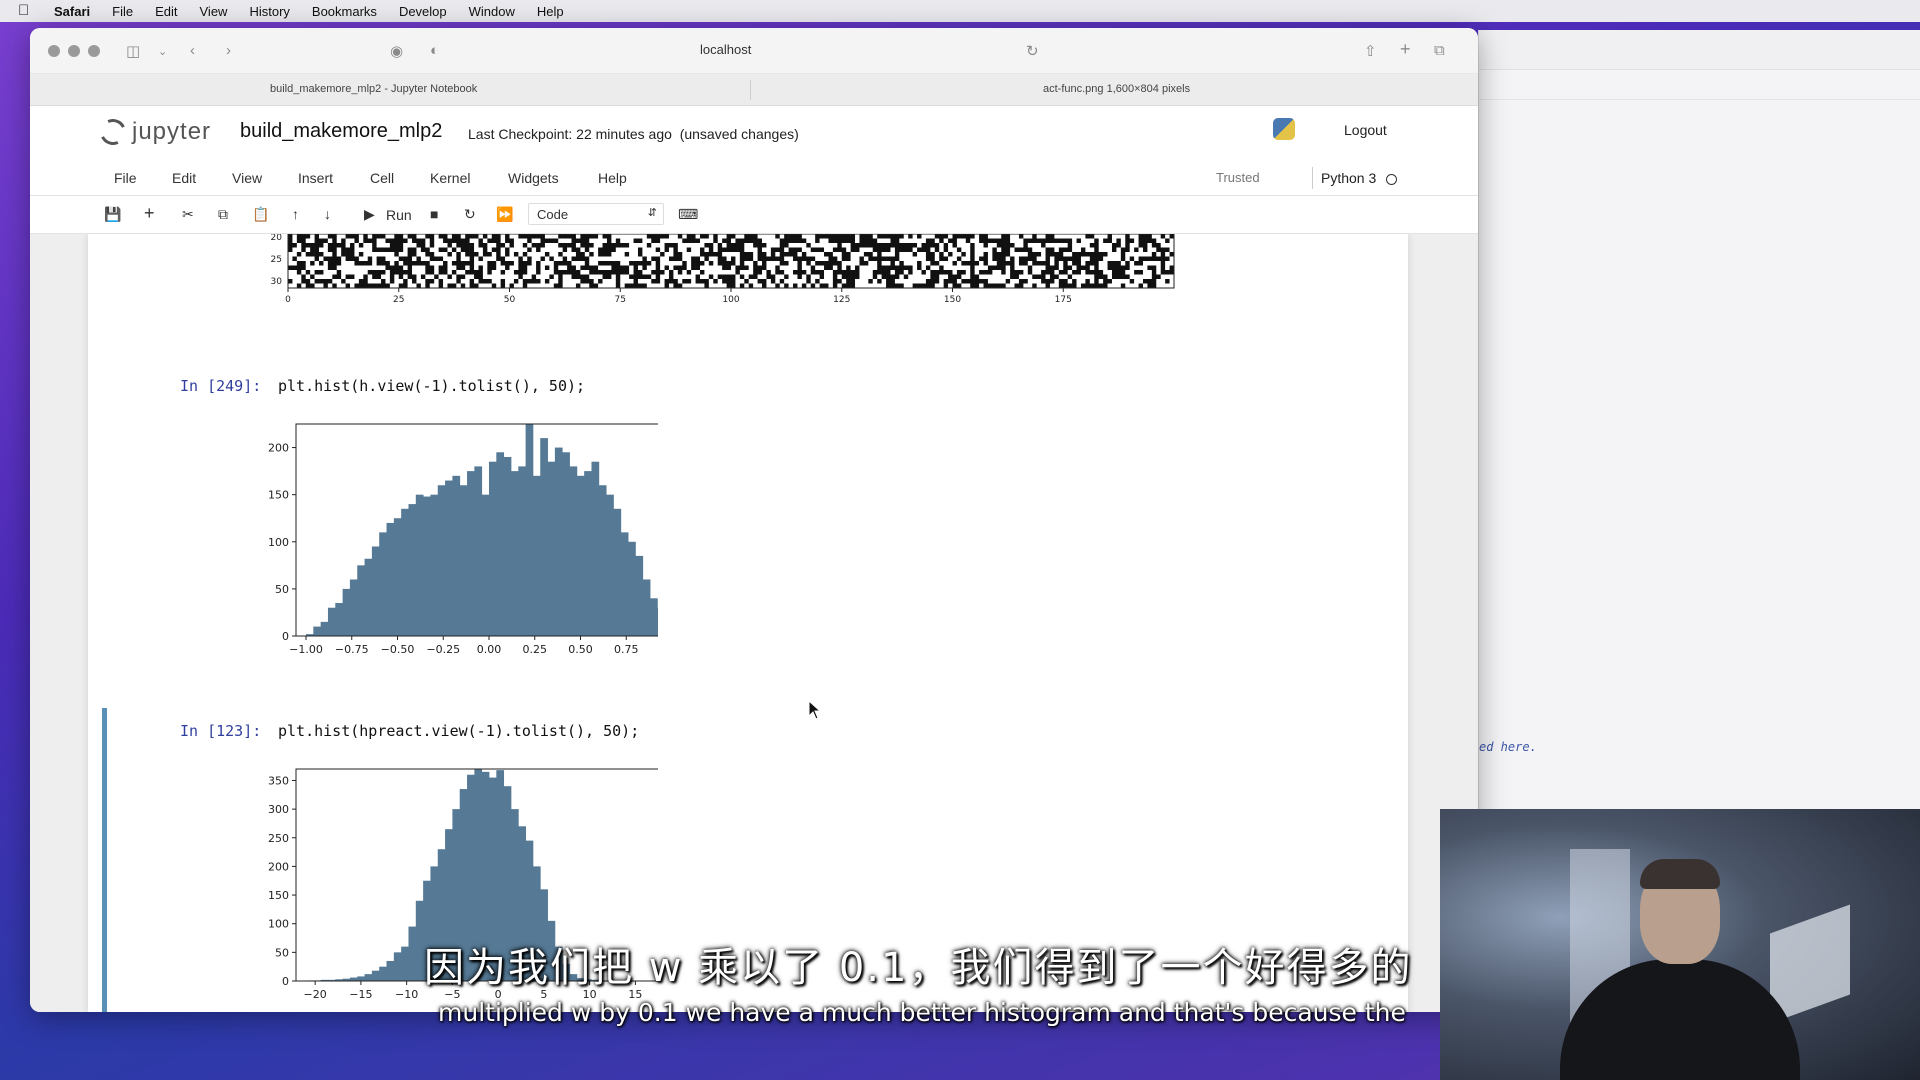 The width and height of the screenshot is (1920, 1080). I want to click on cell-code-249: plt.hist(h.view(-1).tolist(), 50);, so click(432, 386).